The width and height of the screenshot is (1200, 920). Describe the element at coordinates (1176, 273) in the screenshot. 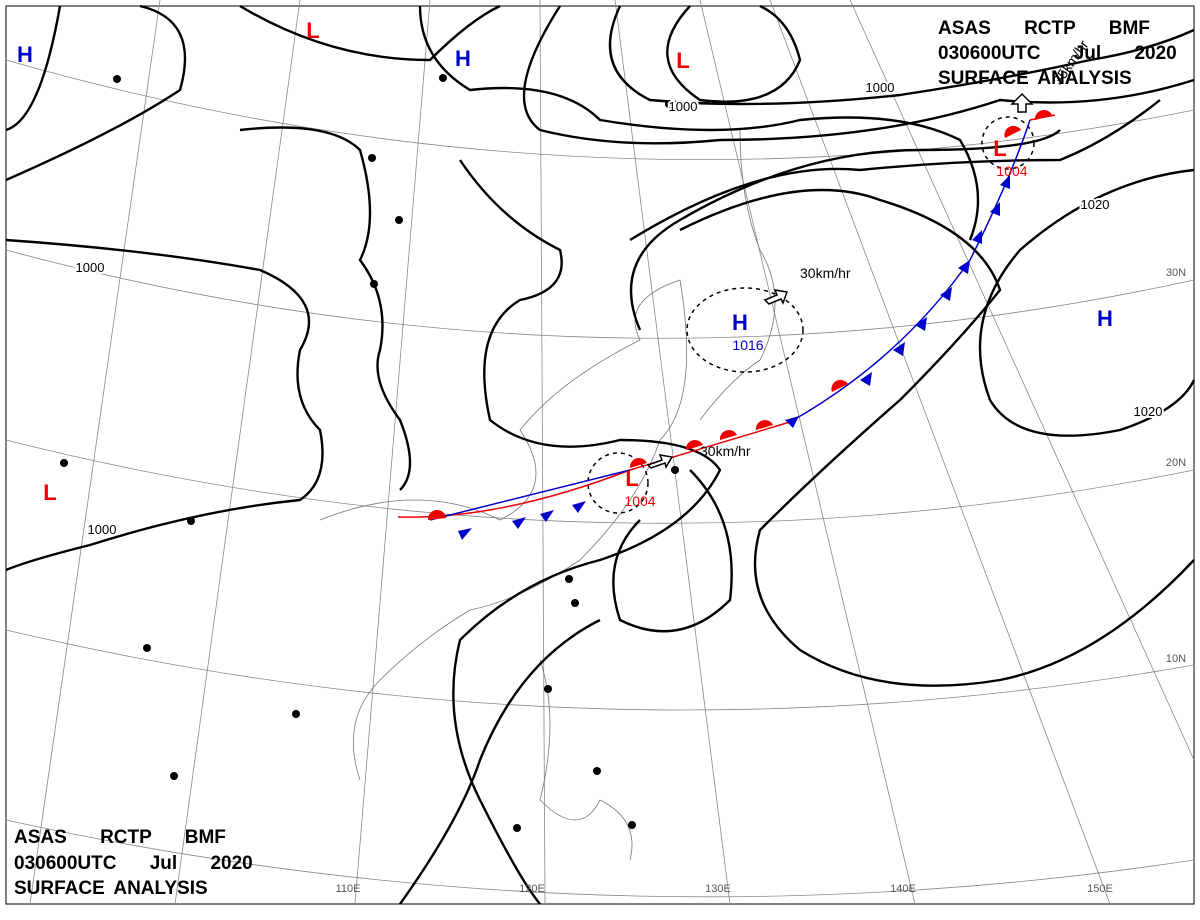

I see `latitude-label: 30N` at that location.